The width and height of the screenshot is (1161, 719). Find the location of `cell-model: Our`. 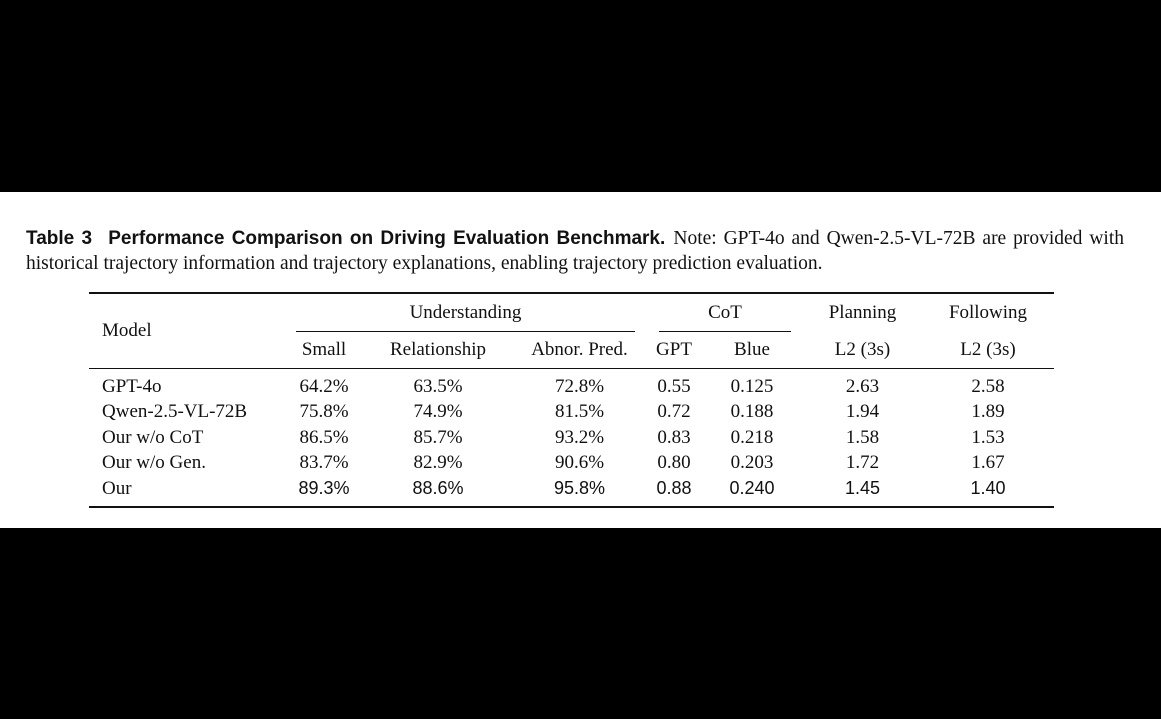

cell-model: Our is located at coordinates (186, 492).